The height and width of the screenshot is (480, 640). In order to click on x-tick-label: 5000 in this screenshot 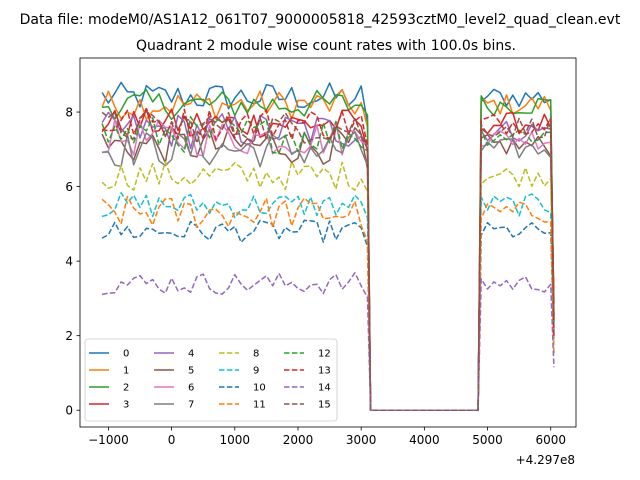, I will do `click(487, 440)`.